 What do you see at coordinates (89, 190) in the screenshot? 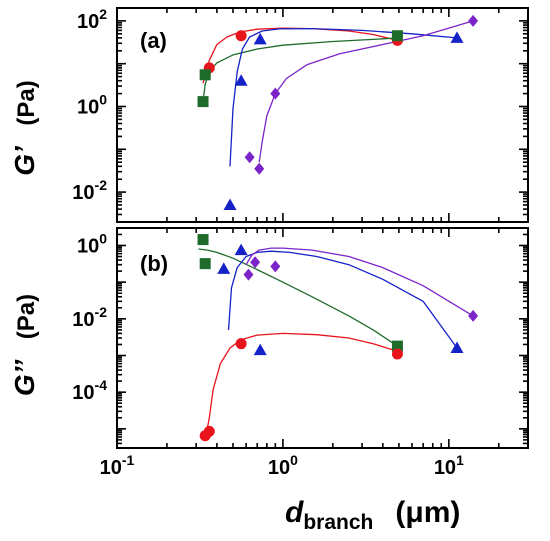
I see `y-tick-label-a: 10⁻²` at bounding box center [89, 190].